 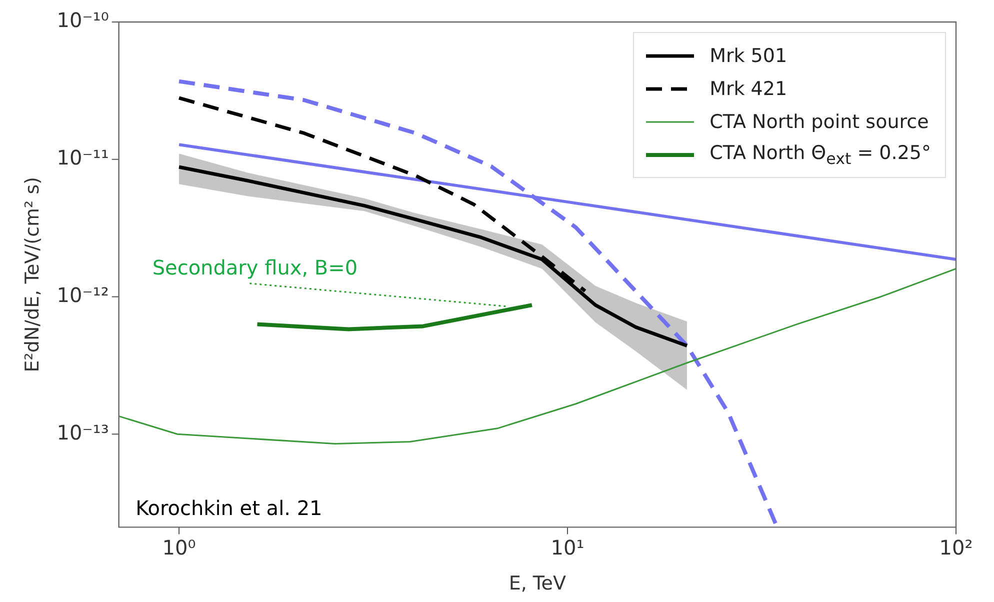 What do you see at coordinates (82, 158) in the screenshot?
I see `y-tick-label: 10⁻¹¹` at bounding box center [82, 158].